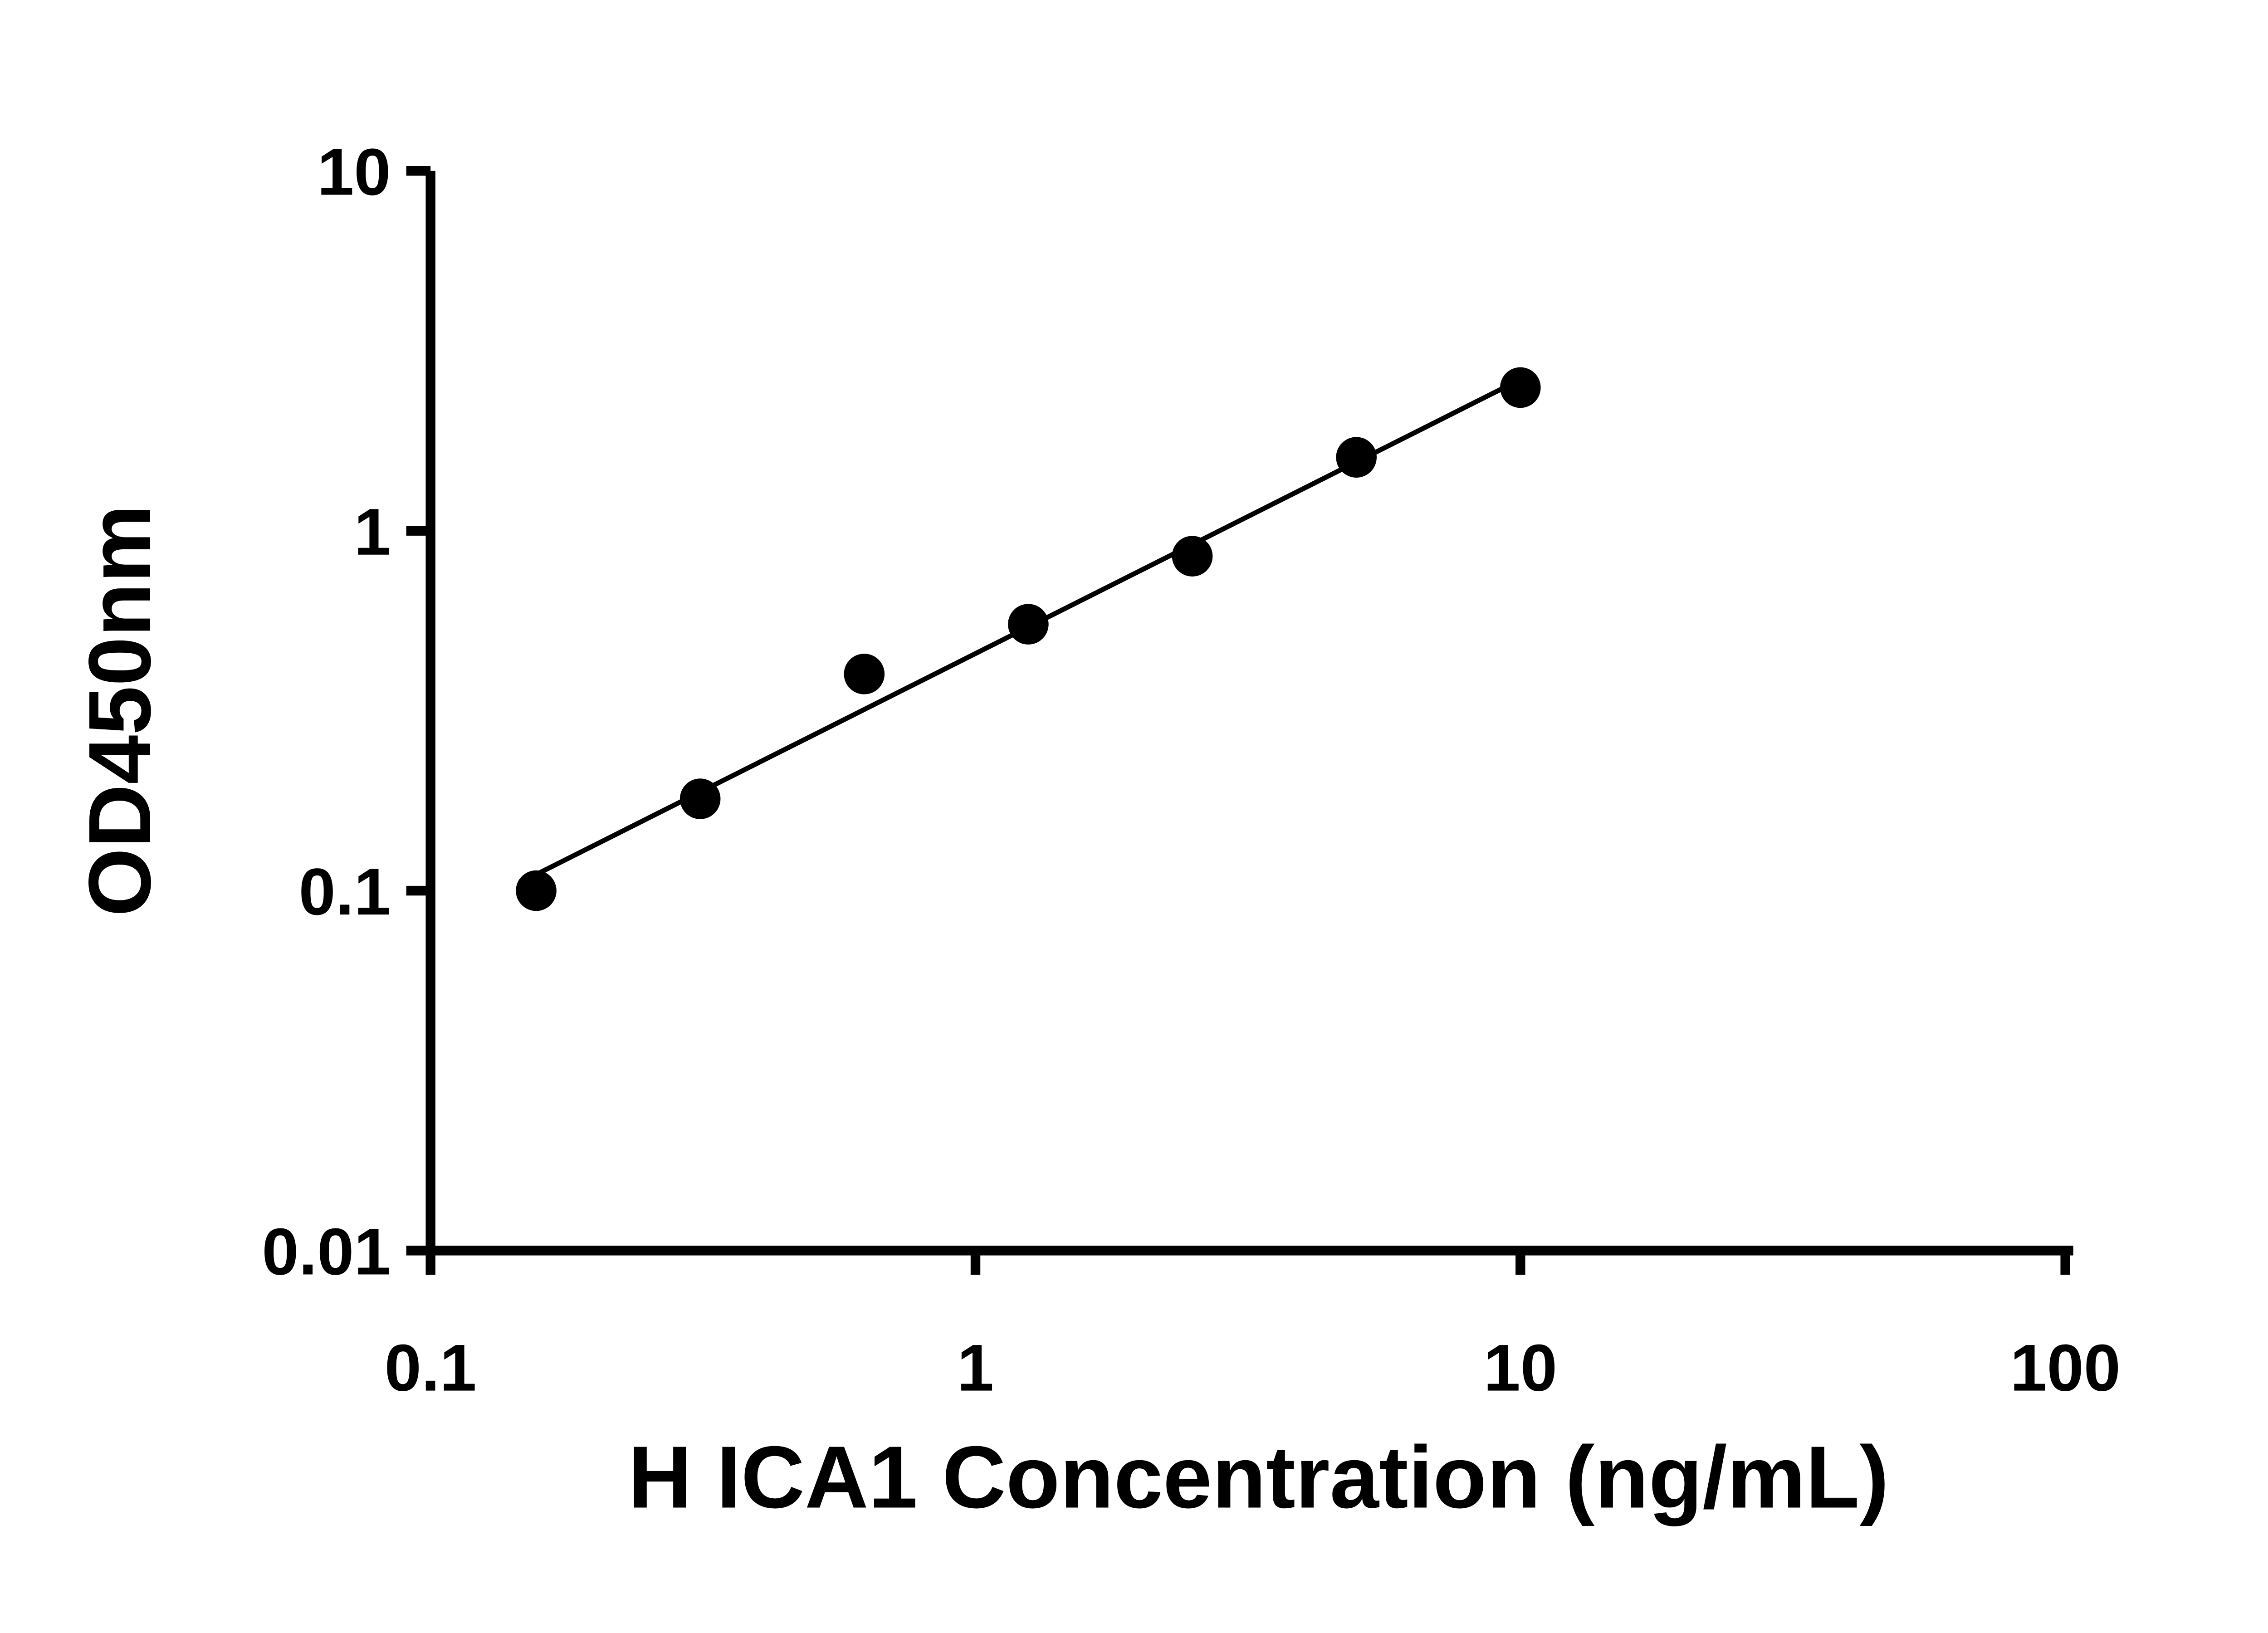 Image resolution: width=2268 pixels, height=1633 pixels. Describe the element at coordinates (345, 892) in the screenshot. I see `y-tick-label: 0.1` at that location.